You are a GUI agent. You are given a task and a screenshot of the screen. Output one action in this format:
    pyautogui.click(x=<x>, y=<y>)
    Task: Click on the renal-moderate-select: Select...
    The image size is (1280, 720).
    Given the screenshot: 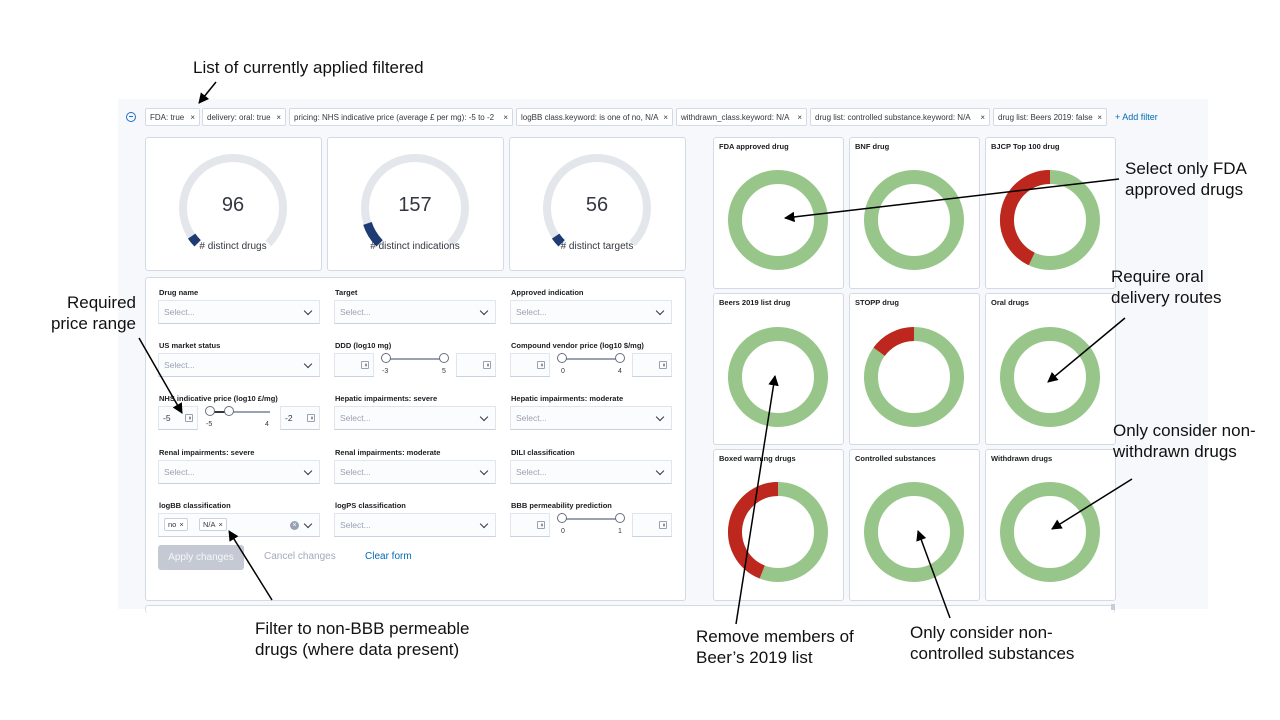 What is the action you would take?
    pyautogui.click(x=415, y=472)
    